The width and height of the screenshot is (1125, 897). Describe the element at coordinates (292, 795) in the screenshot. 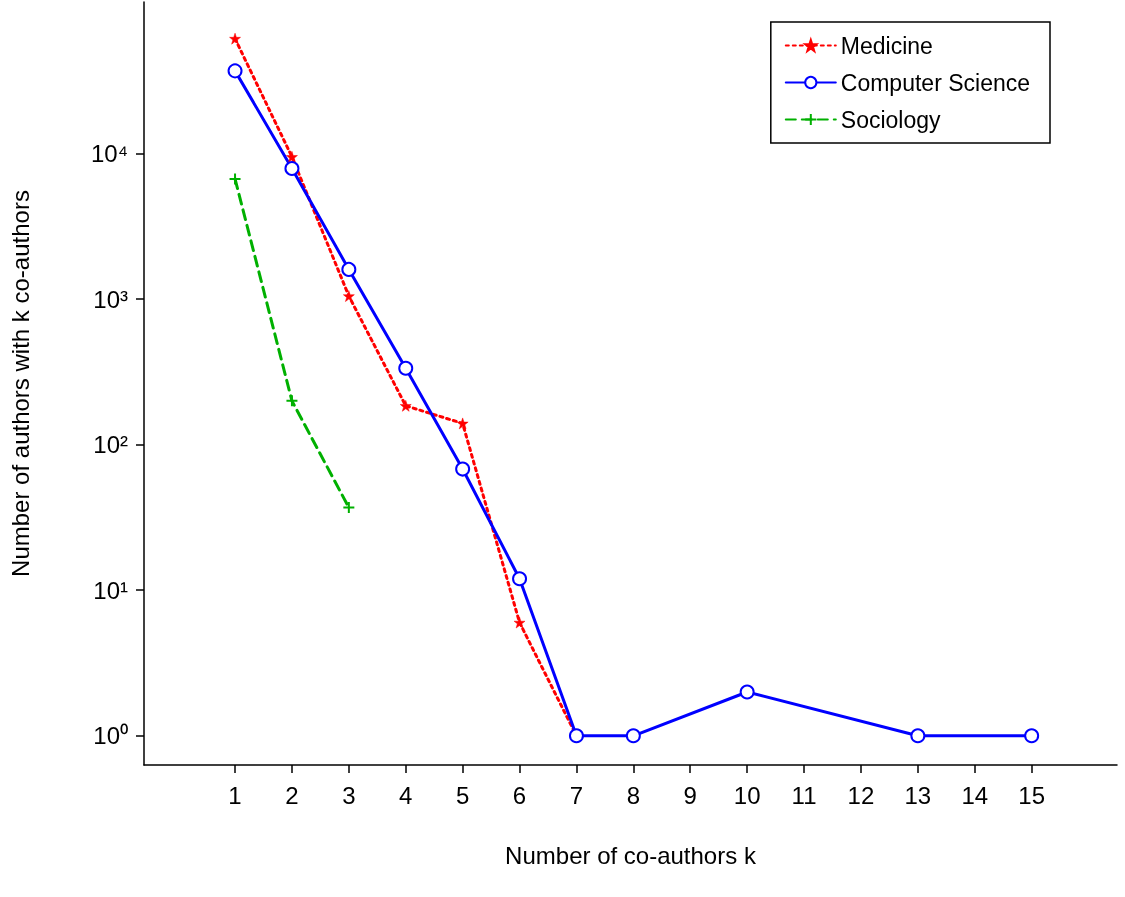

I see `x-tick-label: 2` at that location.